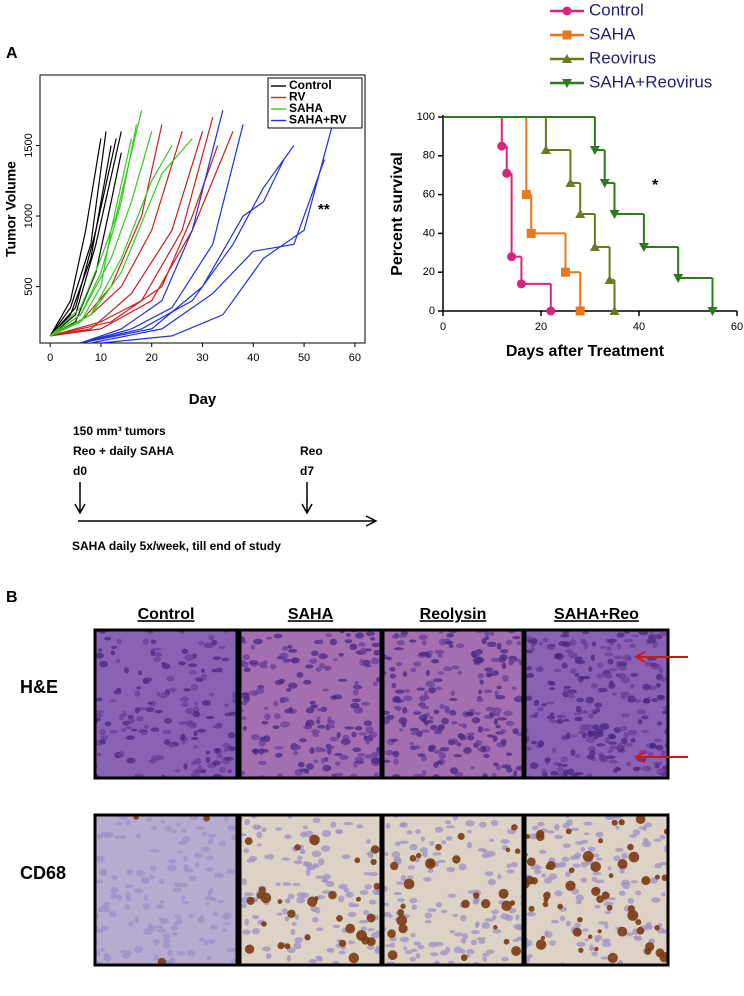 The width and height of the screenshot is (744, 996). What do you see at coordinates (80, 498) in the screenshot?
I see `arrow` at bounding box center [80, 498].